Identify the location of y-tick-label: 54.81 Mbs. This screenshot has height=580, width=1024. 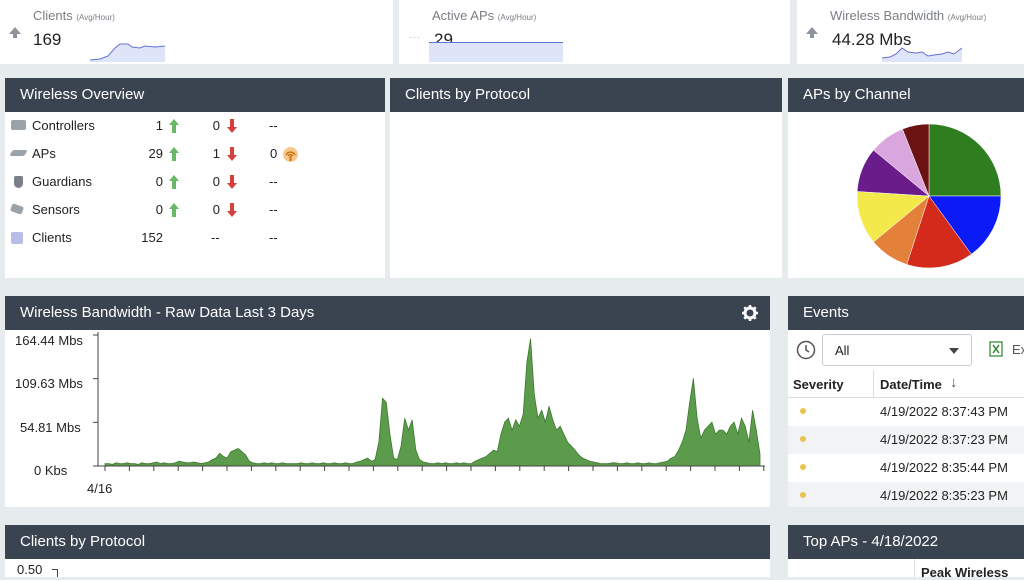
(50, 427).